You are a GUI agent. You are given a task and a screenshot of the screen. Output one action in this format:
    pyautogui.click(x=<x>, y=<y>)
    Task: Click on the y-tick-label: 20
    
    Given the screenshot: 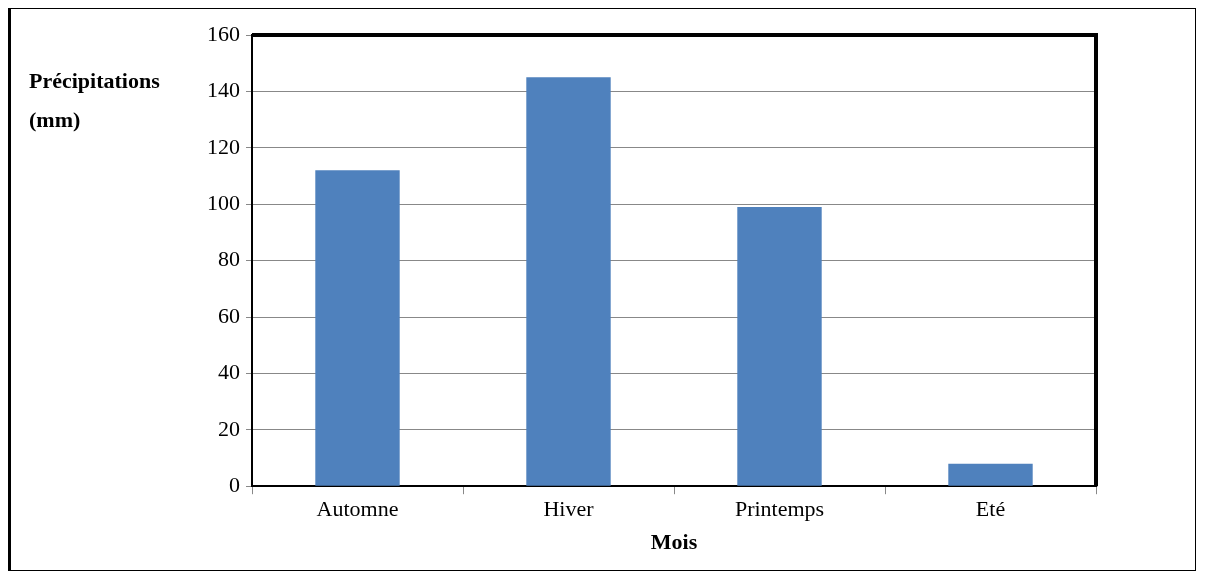 What is the action you would take?
    pyautogui.click(x=229, y=428)
    